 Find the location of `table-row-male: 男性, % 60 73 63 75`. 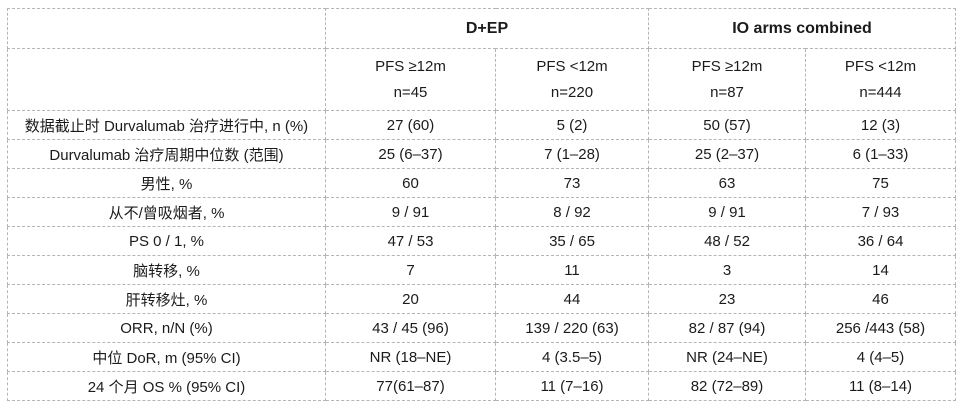

table-row-male: 男性, % 60 73 63 75 is located at coordinates (481, 183).